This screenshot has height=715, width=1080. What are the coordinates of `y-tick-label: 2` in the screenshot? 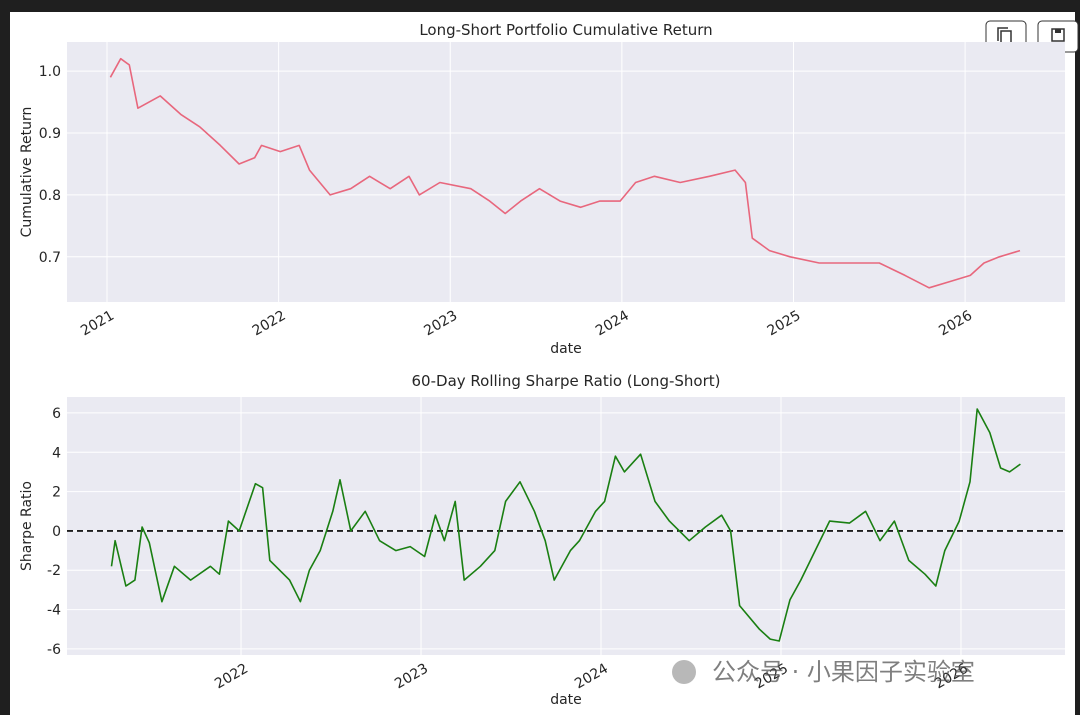 It's located at (56, 493).